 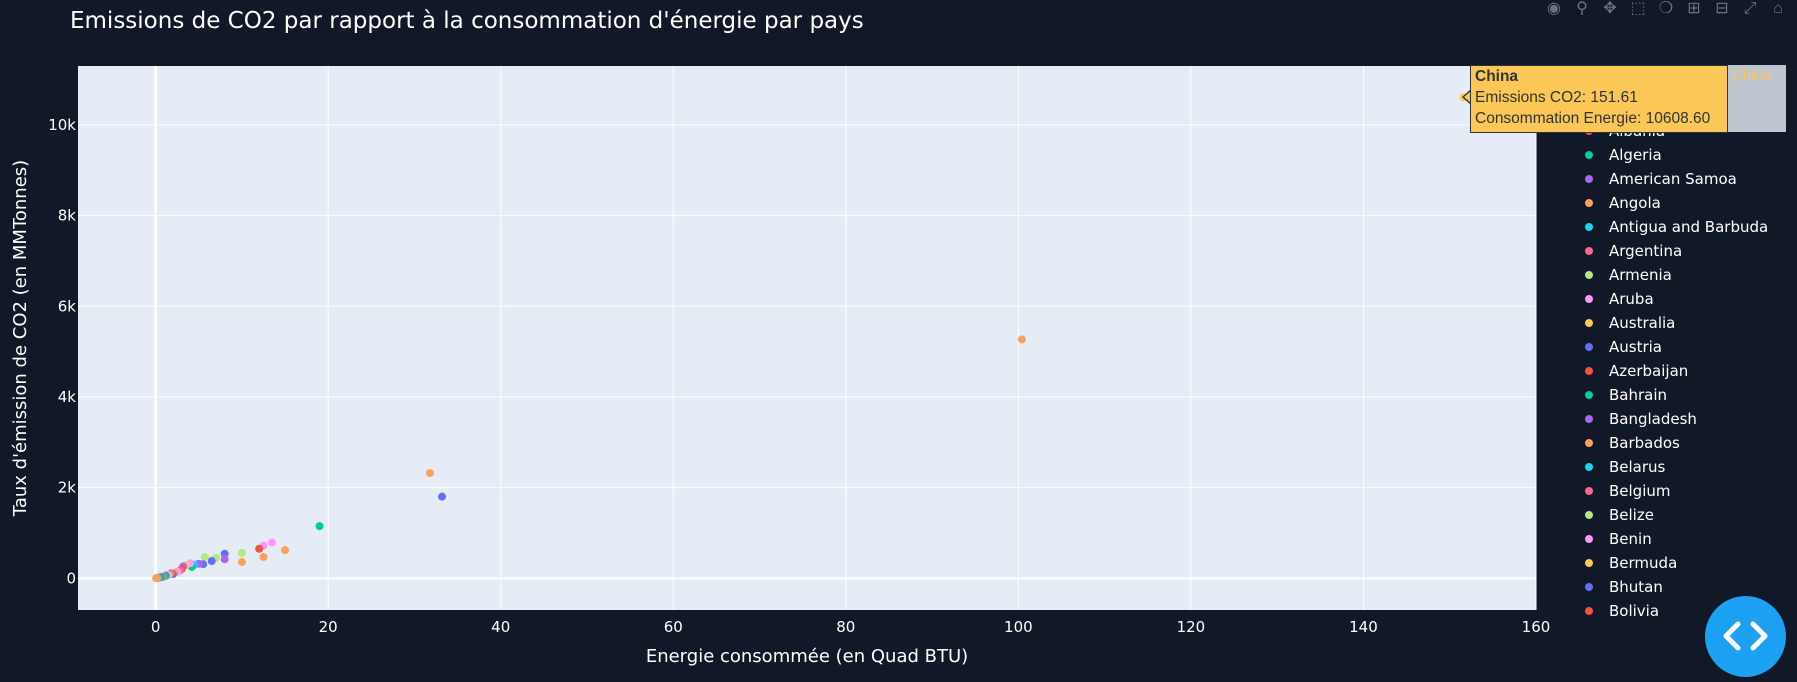 I want to click on legend-item: Belarus, so click(x=1622, y=467).